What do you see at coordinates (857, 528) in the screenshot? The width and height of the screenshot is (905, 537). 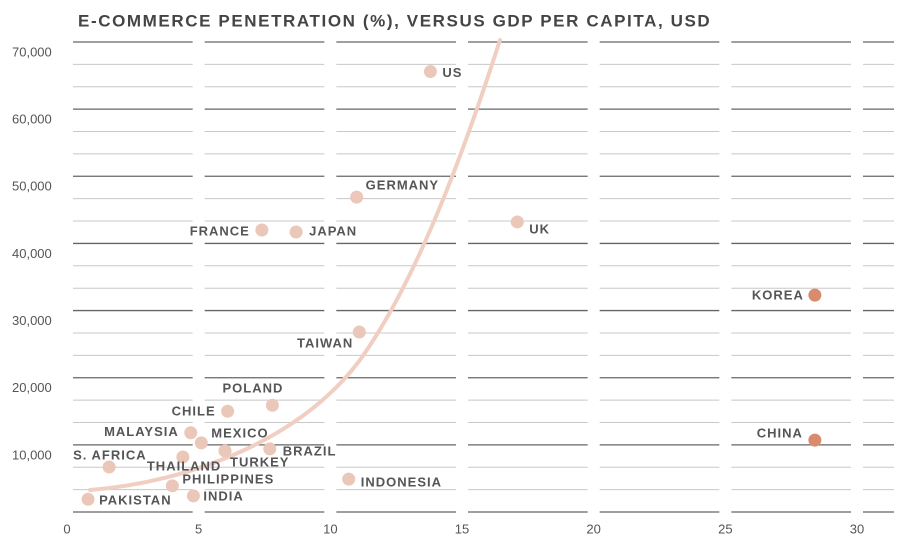 I see `x-tick-label: 30` at bounding box center [857, 528].